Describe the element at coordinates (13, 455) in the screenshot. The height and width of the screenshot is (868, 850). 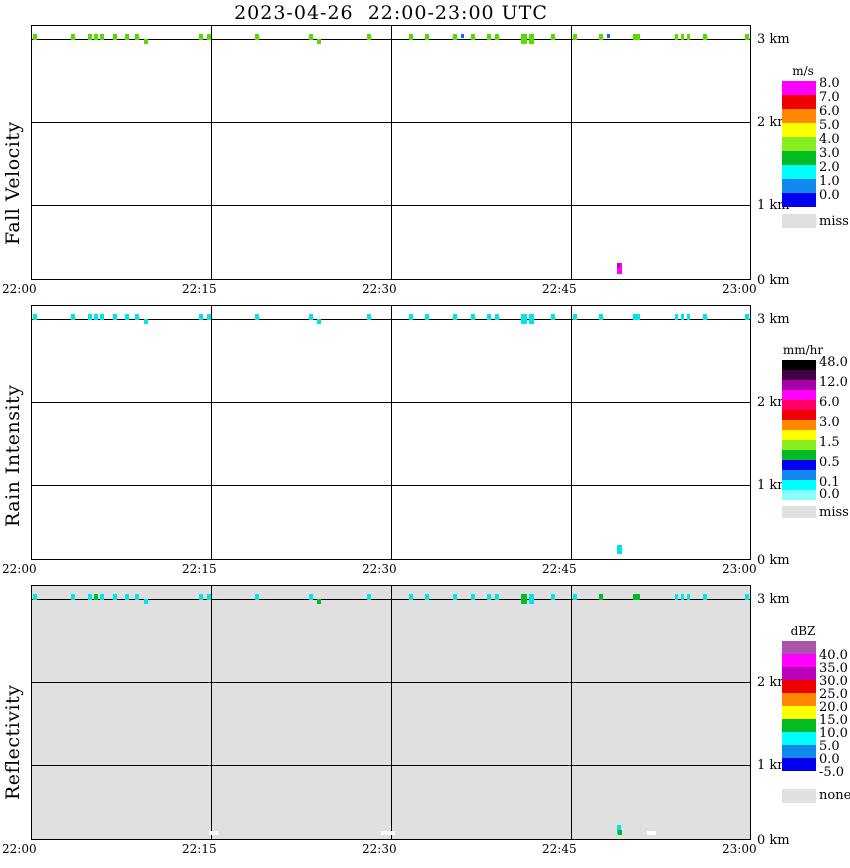
I see `panel-2-y-title: Rain Intensity` at that location.